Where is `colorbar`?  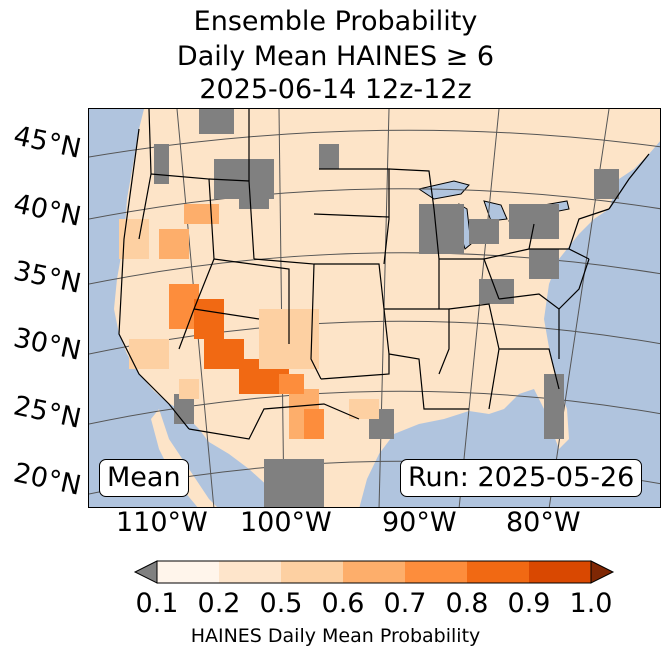
colorbar is located at coordinates (374, 572).